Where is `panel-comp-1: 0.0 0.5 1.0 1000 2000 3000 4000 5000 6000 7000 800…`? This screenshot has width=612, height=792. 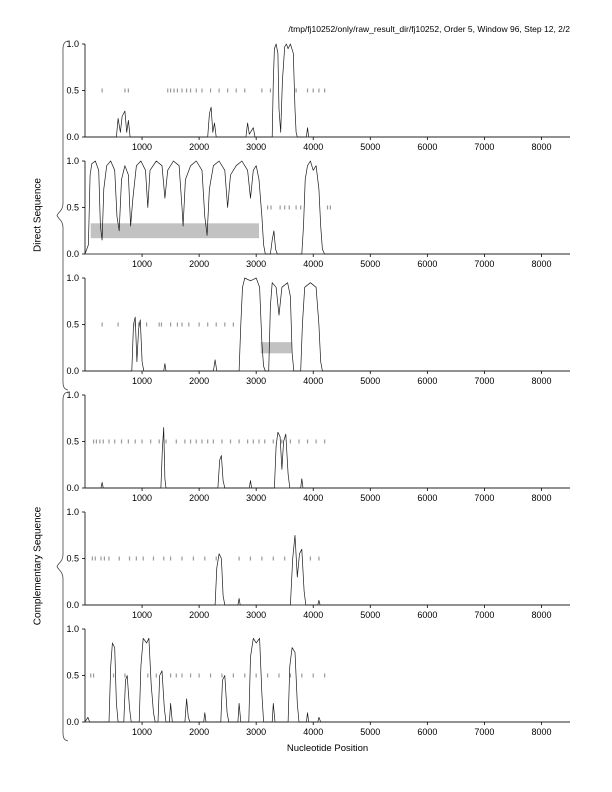 panel-comp-1: 0.0 0.5 1.0 1000 2000 3000 4000 5000 6000 7000 800… is located at coordinates (306, 449).